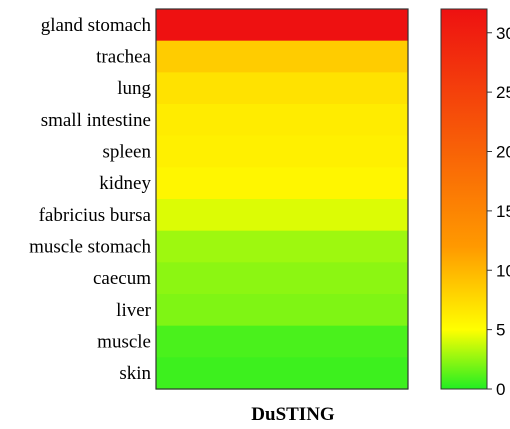 The height and width of the screenshot is (429, 510). What do you see at coordinates (503, 33) in the screenshot?
I see `colorbar-tick-label: 30` at bounding box center [503, 33].